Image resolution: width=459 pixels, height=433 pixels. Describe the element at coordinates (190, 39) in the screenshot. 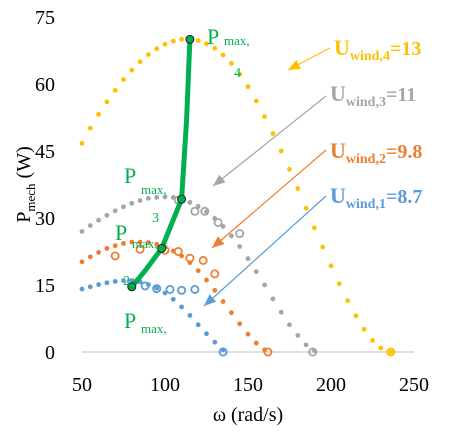

I see `pmax-point` at that location.